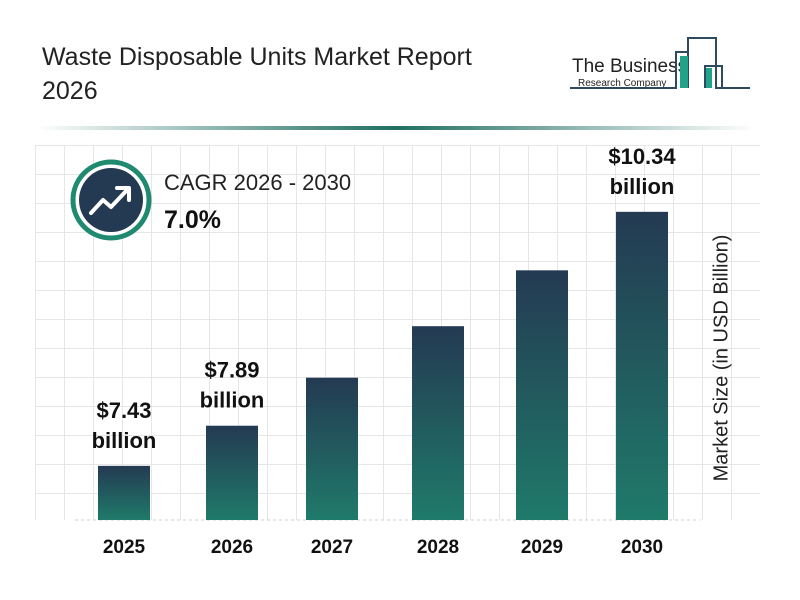 Image resolution: width=800 pixels, height=600 pixels. I want to click on cagr-label: CAGR 2026 - 2030, so click(258, 182).